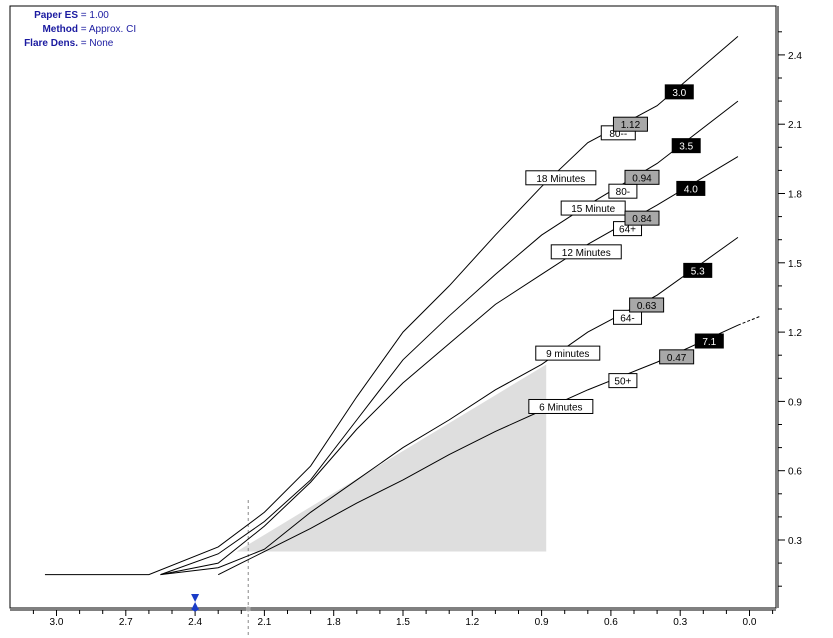 The height and width of the screenshot is (638, 833). I want to click on curve-mid-label: 80-, so click(623, 192).